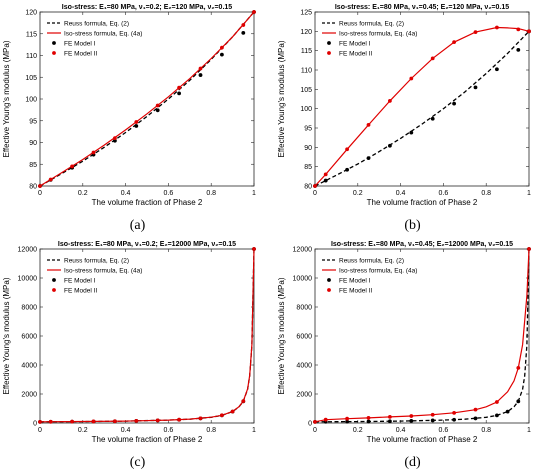 This screenshot has height=474, width=550. What do you see at coordinates (33, 143) in the screenshot?
I see `y-tick-label: 90` at bounding box center [33, 143].